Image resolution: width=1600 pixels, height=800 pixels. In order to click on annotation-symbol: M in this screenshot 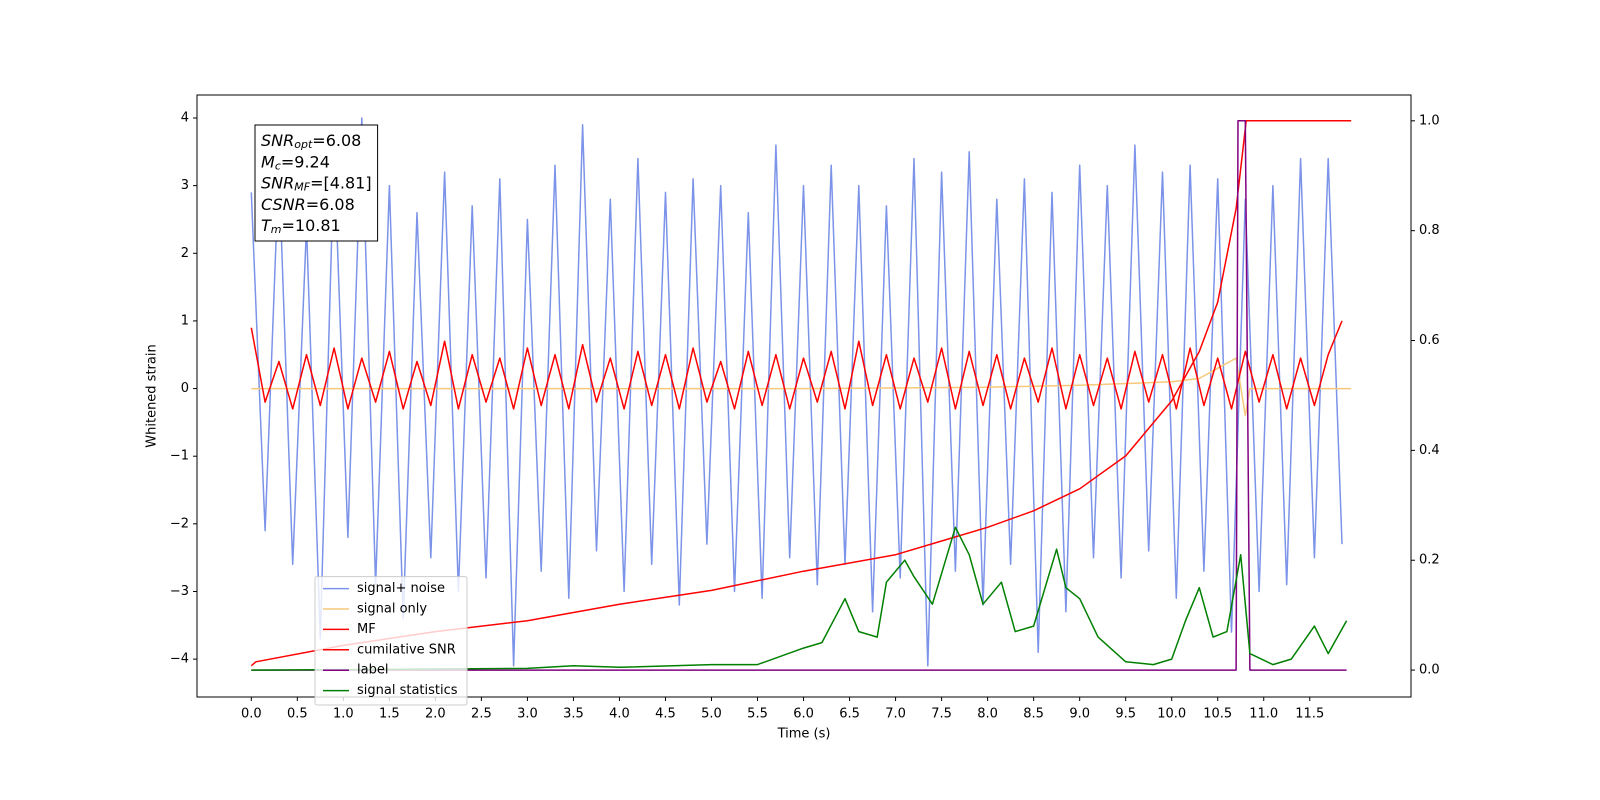, I will do `click(268, 161)`.